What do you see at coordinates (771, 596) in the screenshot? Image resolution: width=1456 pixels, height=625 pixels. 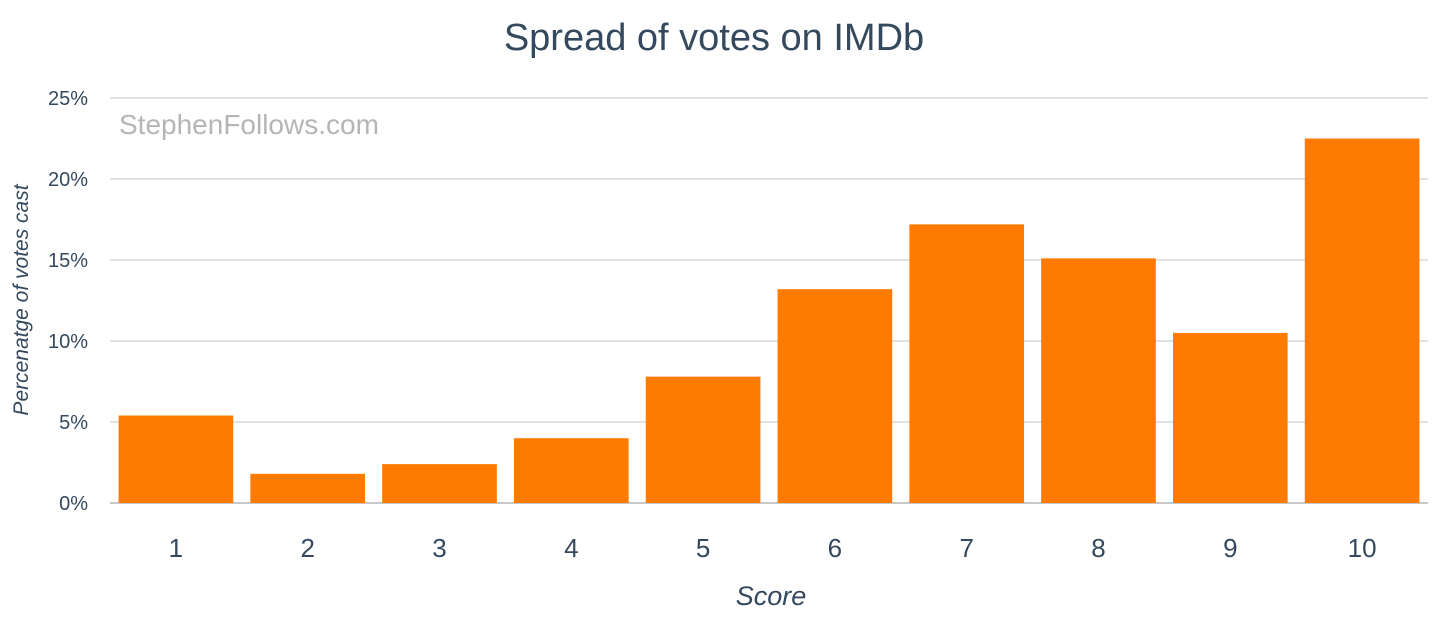 I see `x-axis-label: Score` at bounding box center [771, 596].